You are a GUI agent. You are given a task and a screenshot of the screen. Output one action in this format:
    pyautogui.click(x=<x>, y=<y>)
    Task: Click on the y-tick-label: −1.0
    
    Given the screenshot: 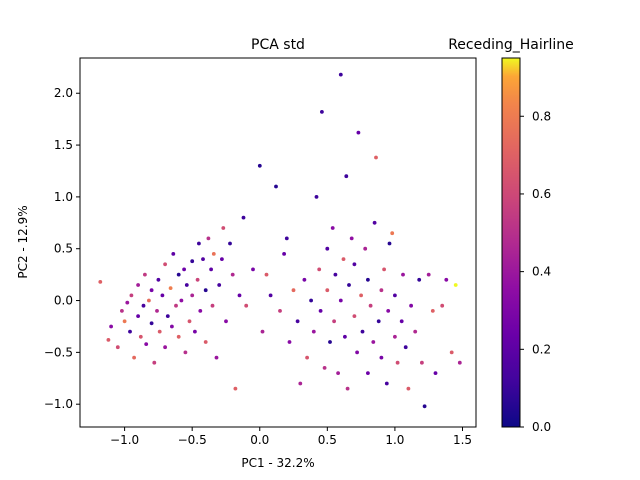 What is the action you would take?
    pyautogui.click(x=58, y=404)
    